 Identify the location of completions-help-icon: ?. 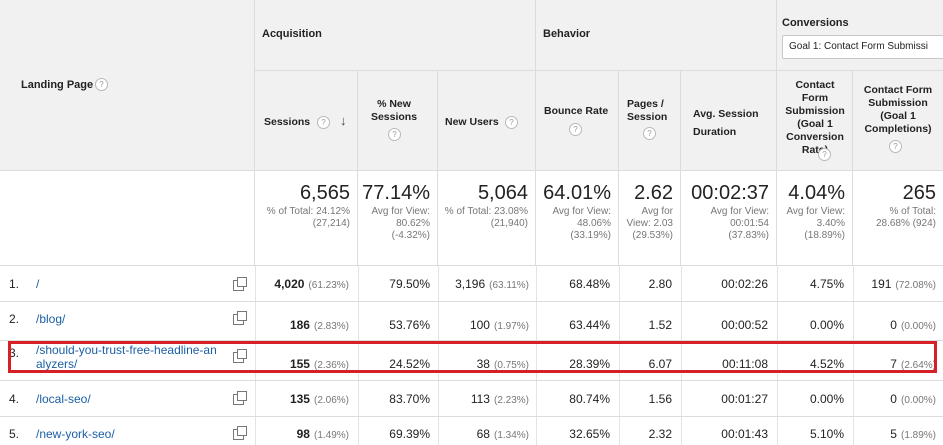
(895, 146).